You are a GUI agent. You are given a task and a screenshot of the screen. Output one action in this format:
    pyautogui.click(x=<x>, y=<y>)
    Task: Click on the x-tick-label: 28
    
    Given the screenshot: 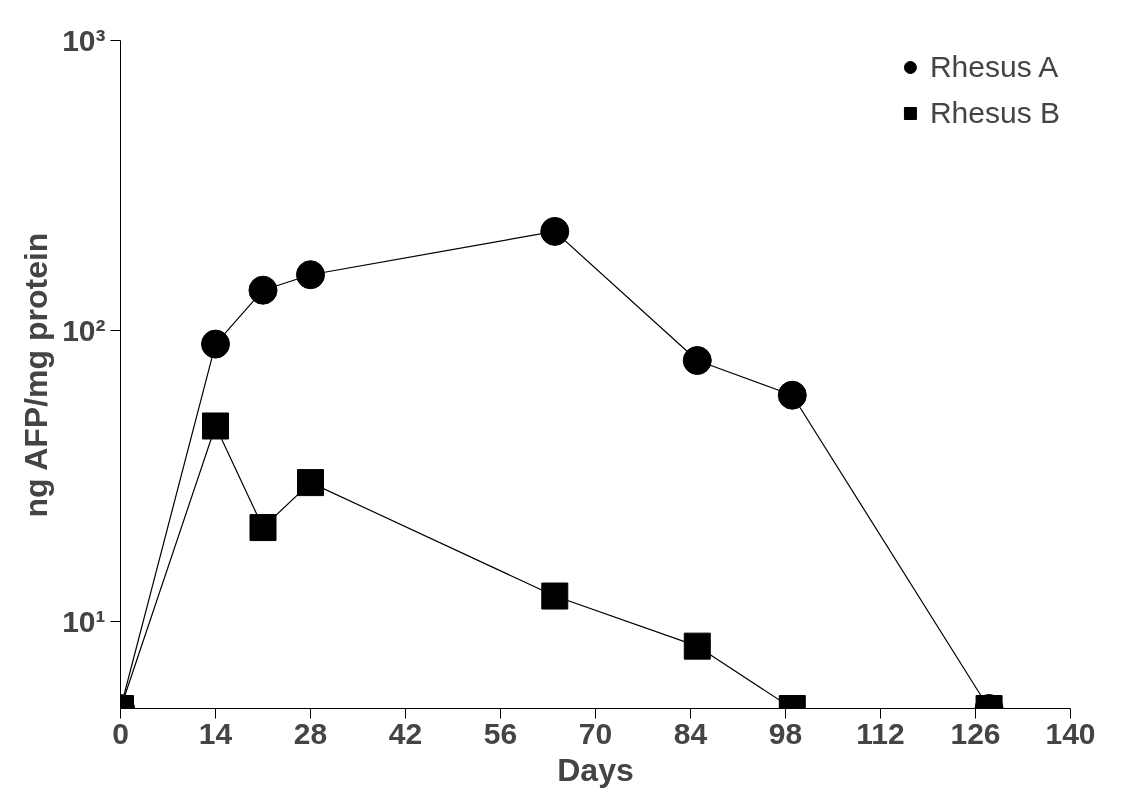 What is the action you would take?
    pyautogui.click(x=310, y=733)
    